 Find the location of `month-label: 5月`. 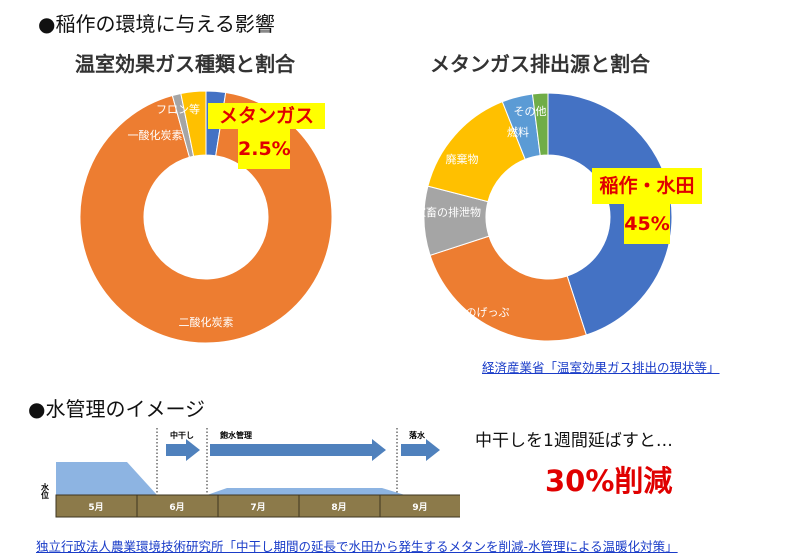

month-label: 5月 is located at coordinates (95, 507).